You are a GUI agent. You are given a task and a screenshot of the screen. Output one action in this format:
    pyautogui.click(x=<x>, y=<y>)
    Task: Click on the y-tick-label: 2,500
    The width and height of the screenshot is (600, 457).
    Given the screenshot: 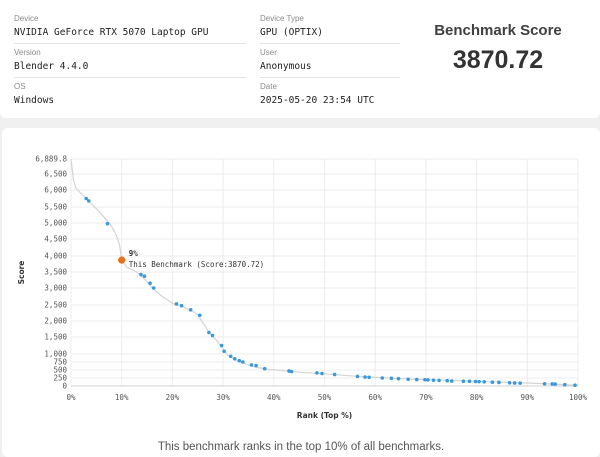 What is the action you would take?
    pyautogui.click(x=55, y=305)
    